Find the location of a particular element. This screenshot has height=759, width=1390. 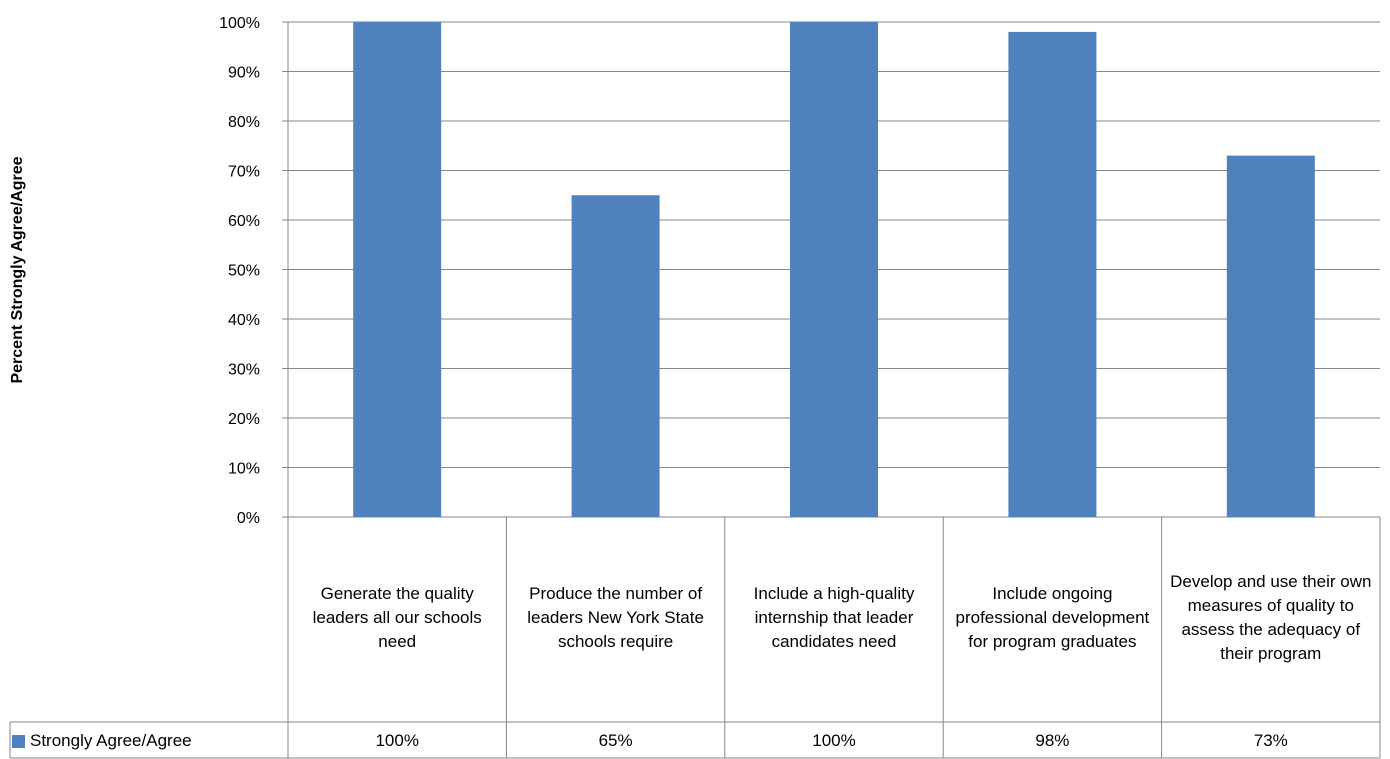

y-tick-label: 60% is located at coordinates (244, 221).